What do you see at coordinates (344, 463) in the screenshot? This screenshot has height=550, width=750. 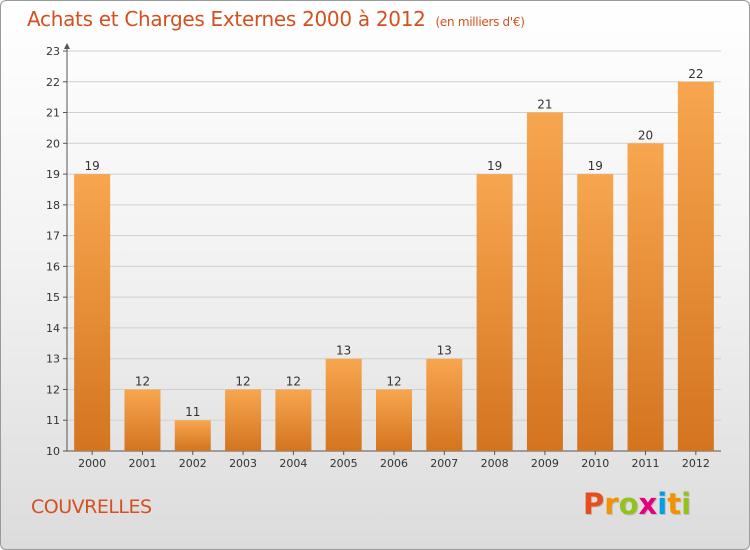 I see `x-tick-label: 2005` at bounding box center [344, 463].